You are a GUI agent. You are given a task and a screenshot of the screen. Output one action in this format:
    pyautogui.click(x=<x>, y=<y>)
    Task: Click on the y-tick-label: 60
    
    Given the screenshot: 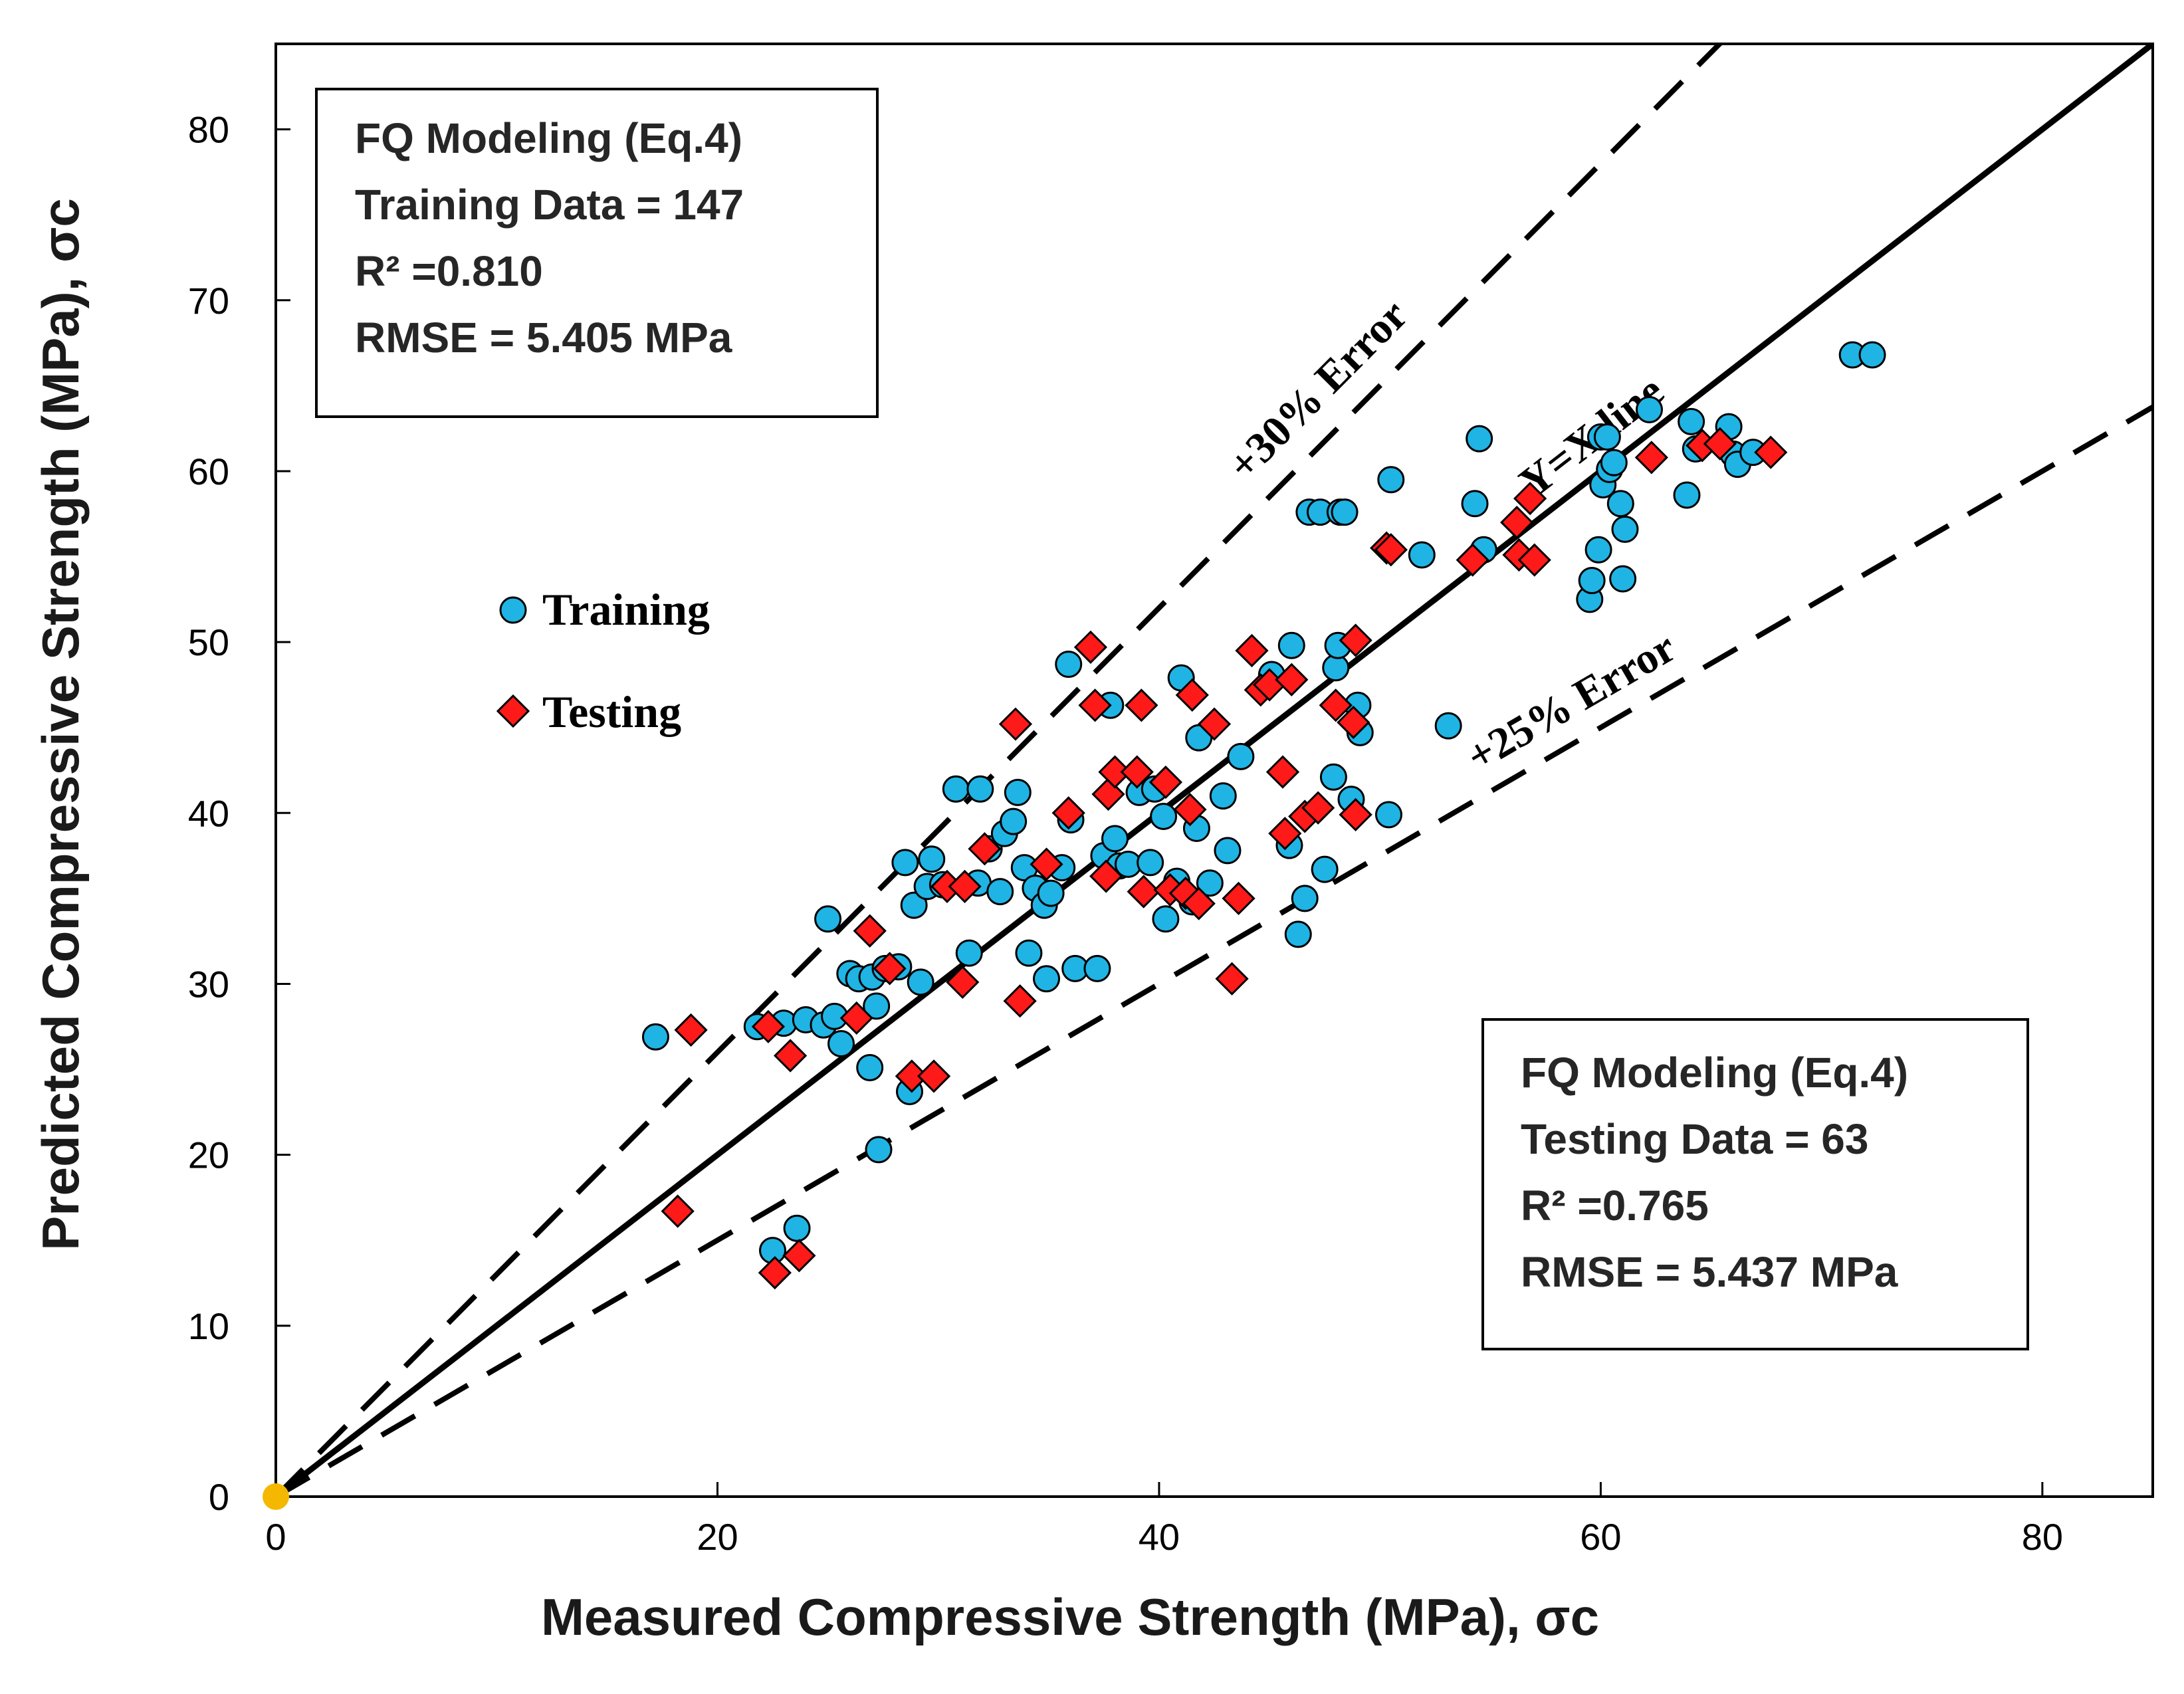 What is the action you would take?
    pyautogui.click(x=208, y=471)
    